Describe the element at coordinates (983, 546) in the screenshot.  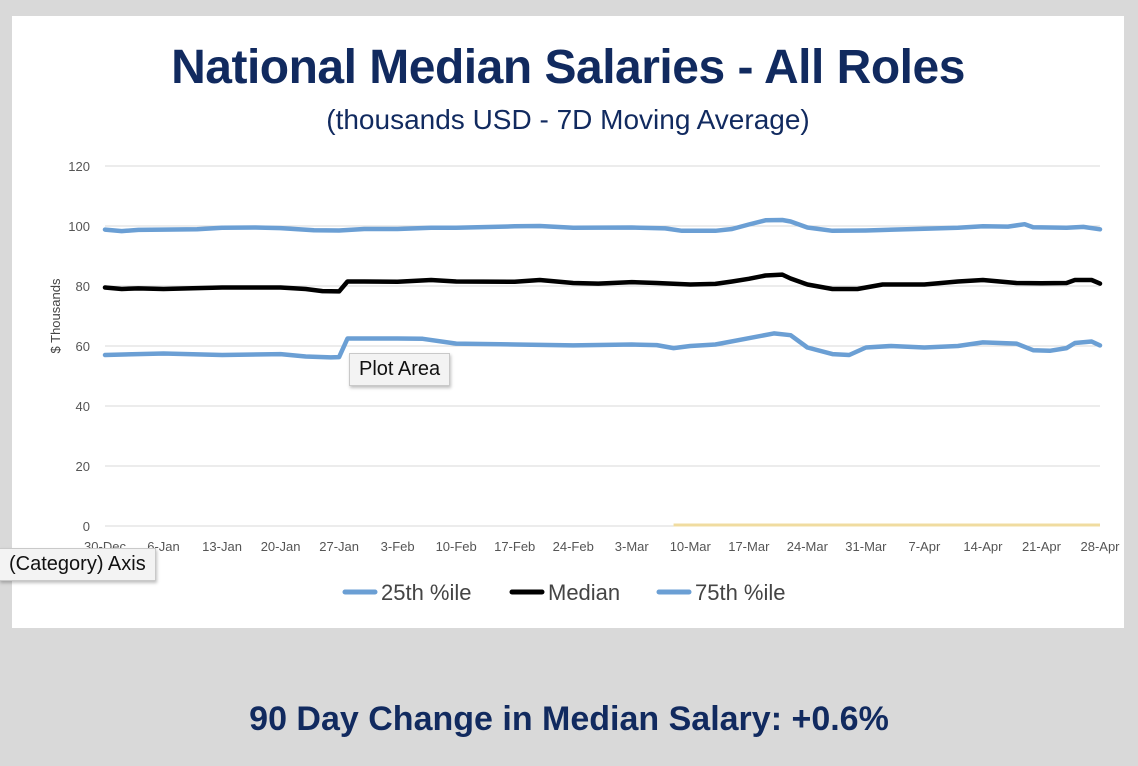
I see `x-tick-label: 14-Apr` at that location.